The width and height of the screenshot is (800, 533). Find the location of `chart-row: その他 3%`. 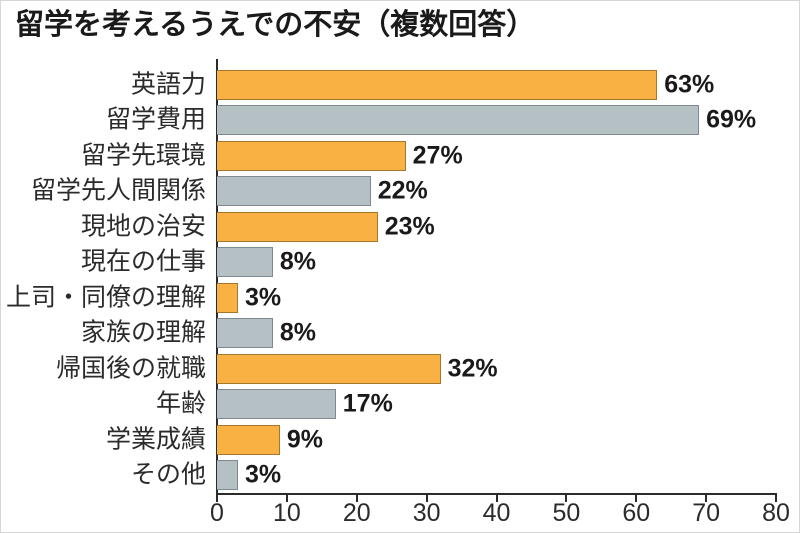

chart-row: その他 3% is located at coordinates (453, 476).